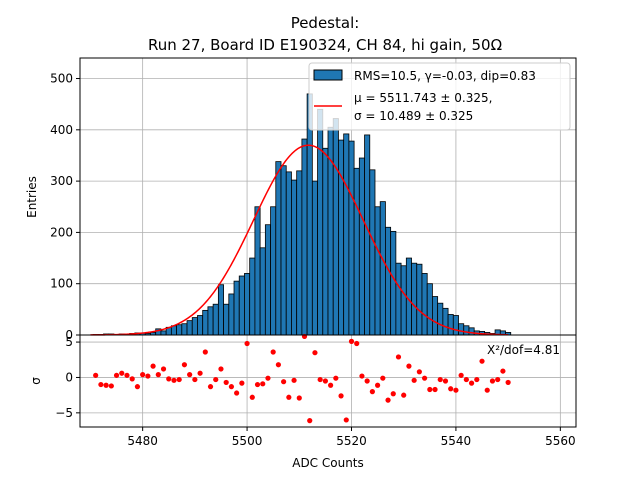  I want to click on legend-fit-label-line-2: σ = 10.489 ± 0.325, so click(413, 116).